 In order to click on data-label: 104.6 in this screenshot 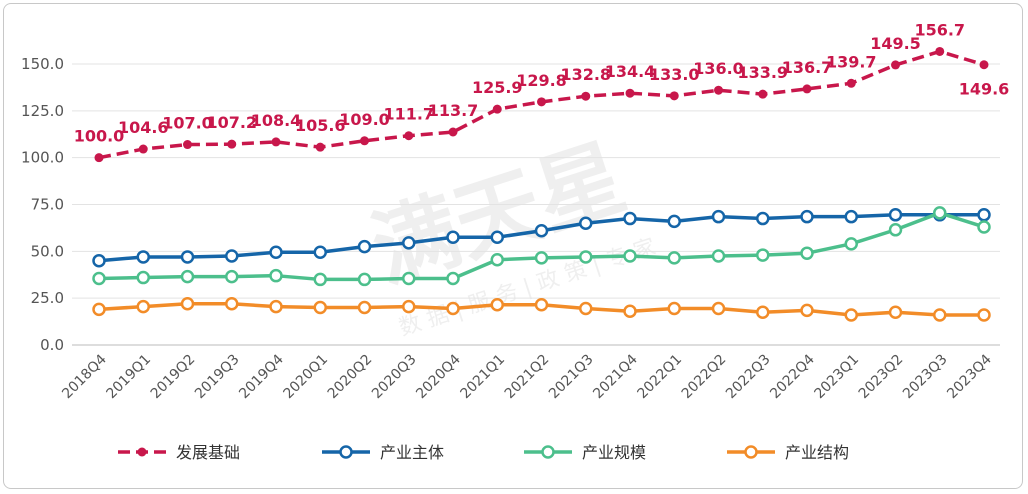, I will do `click(143, 127)`.